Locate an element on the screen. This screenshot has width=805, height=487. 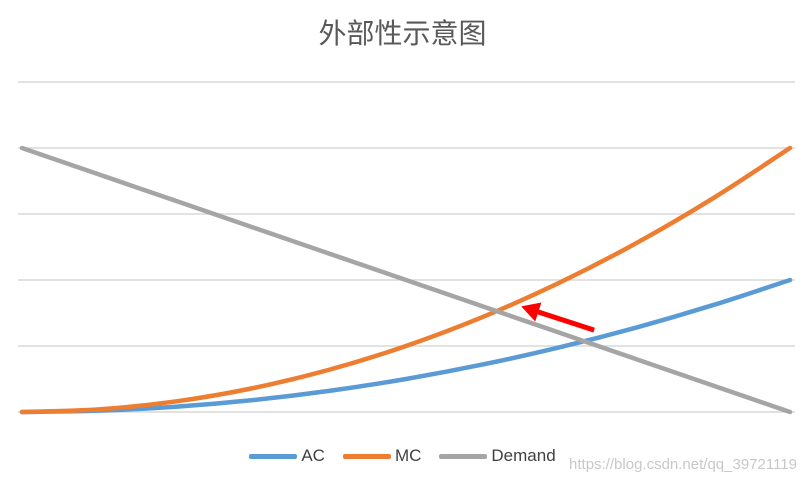
watermark: https://blog.csdn.net/qq_39721119 is located at coordinates (683, 464).